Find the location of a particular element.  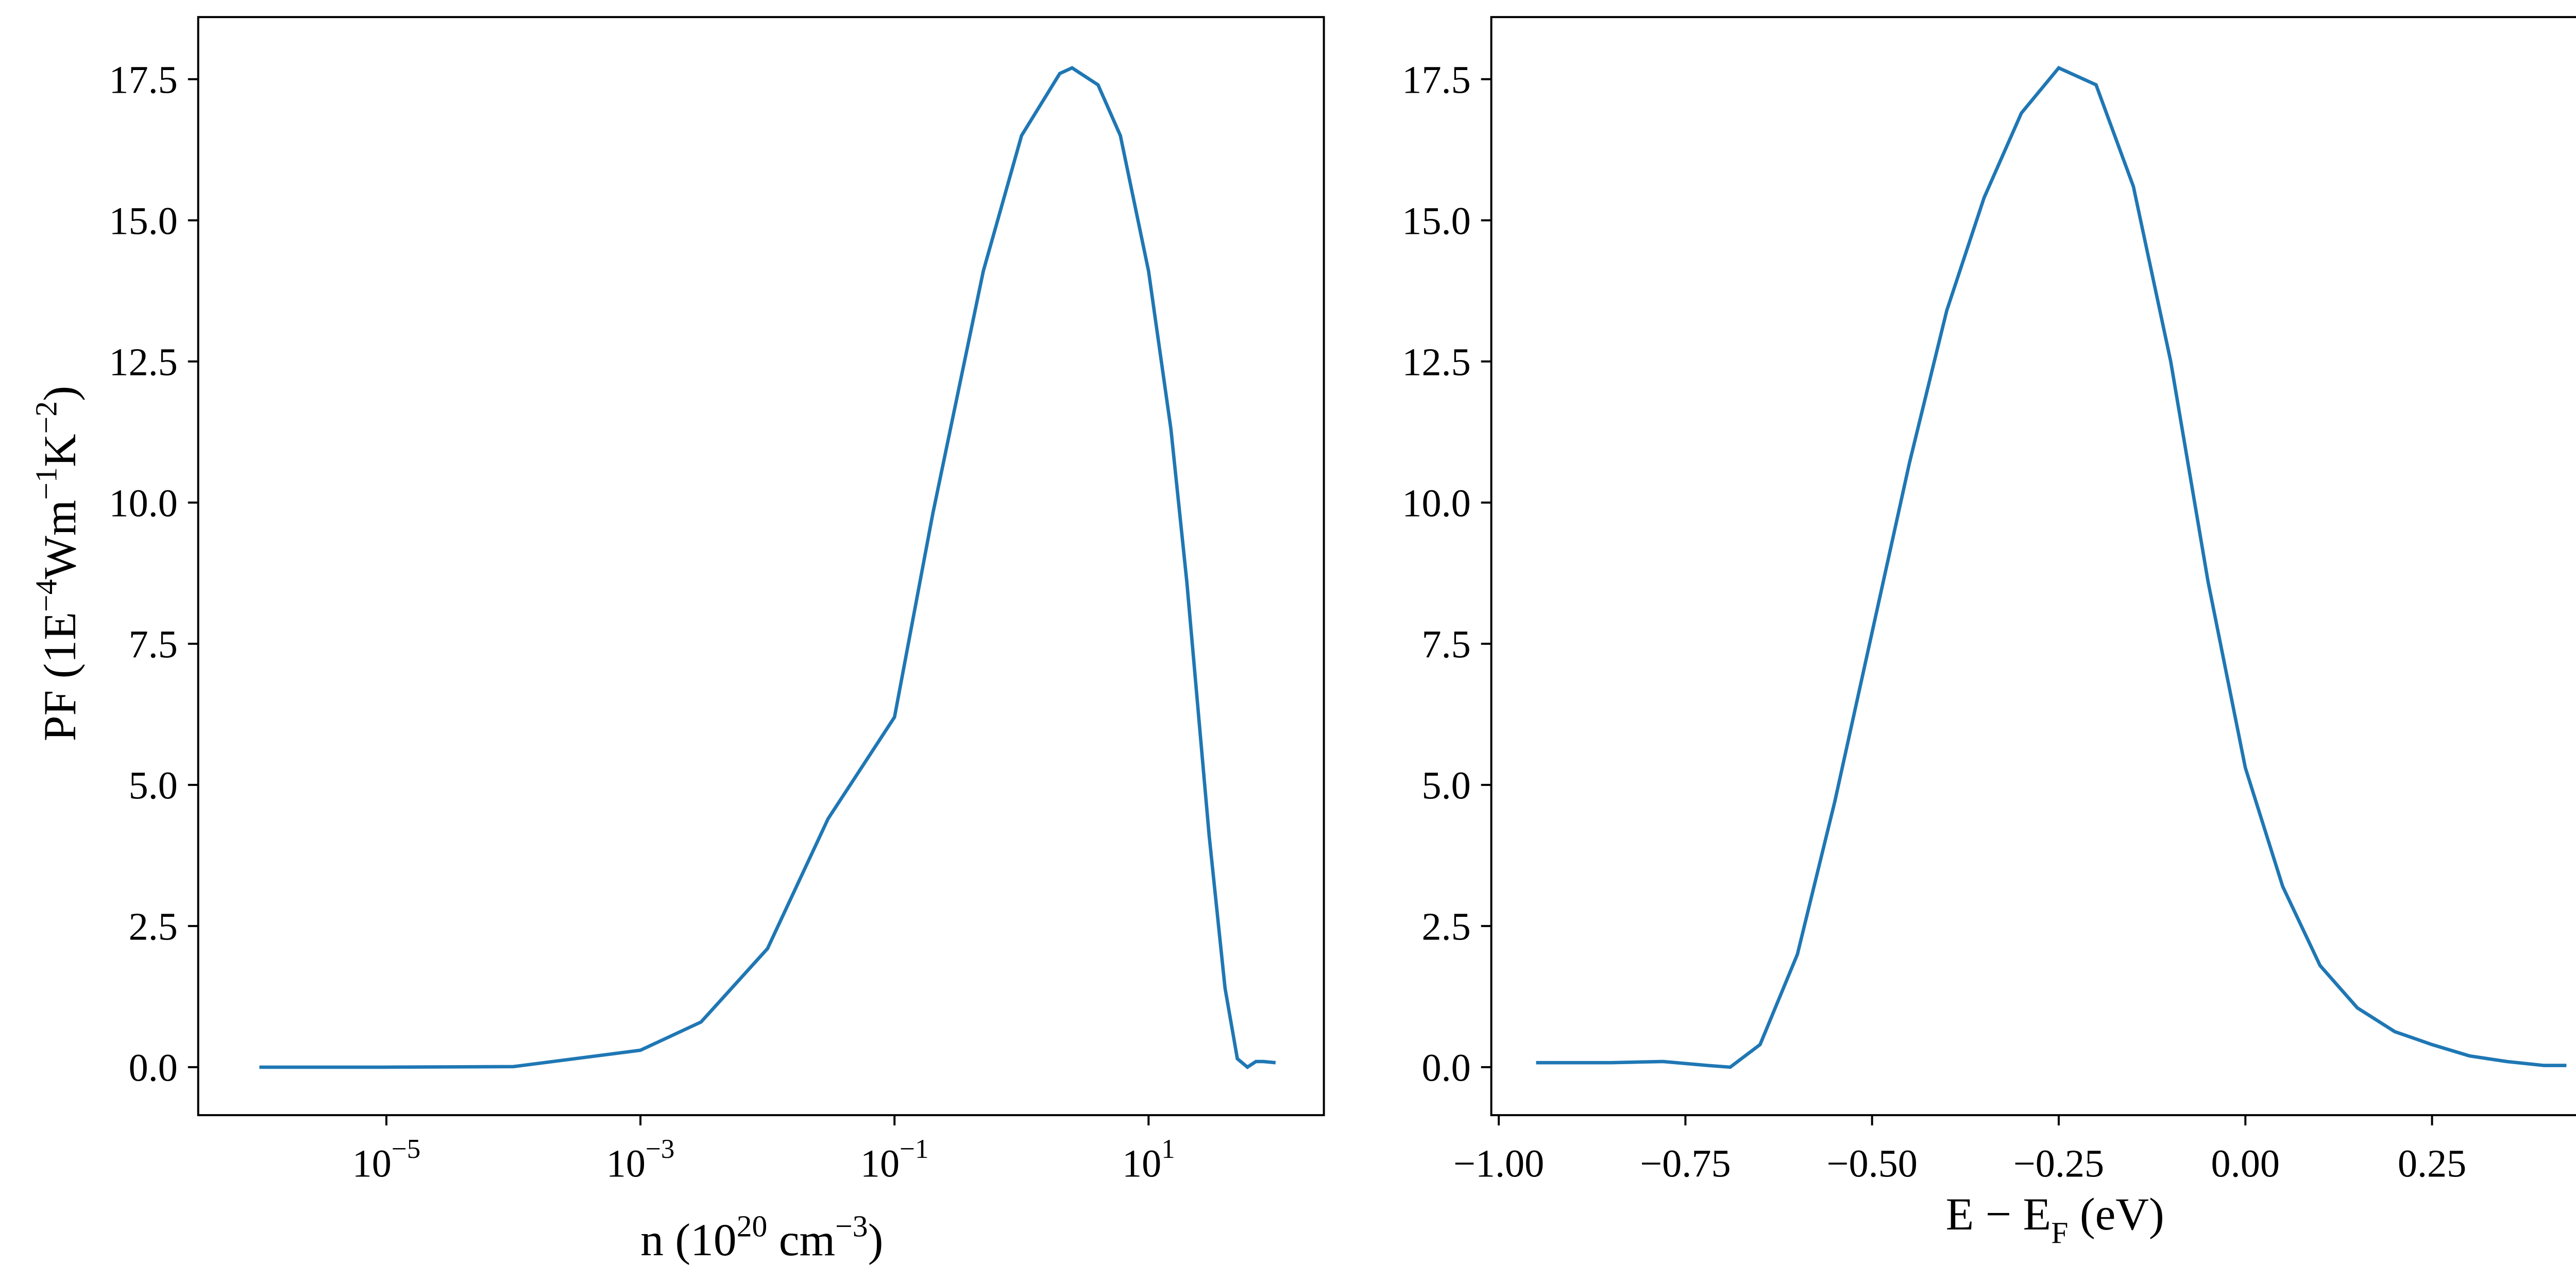

x-tick-label: 10⁻⁵ is located at coordinates (386, 1159).